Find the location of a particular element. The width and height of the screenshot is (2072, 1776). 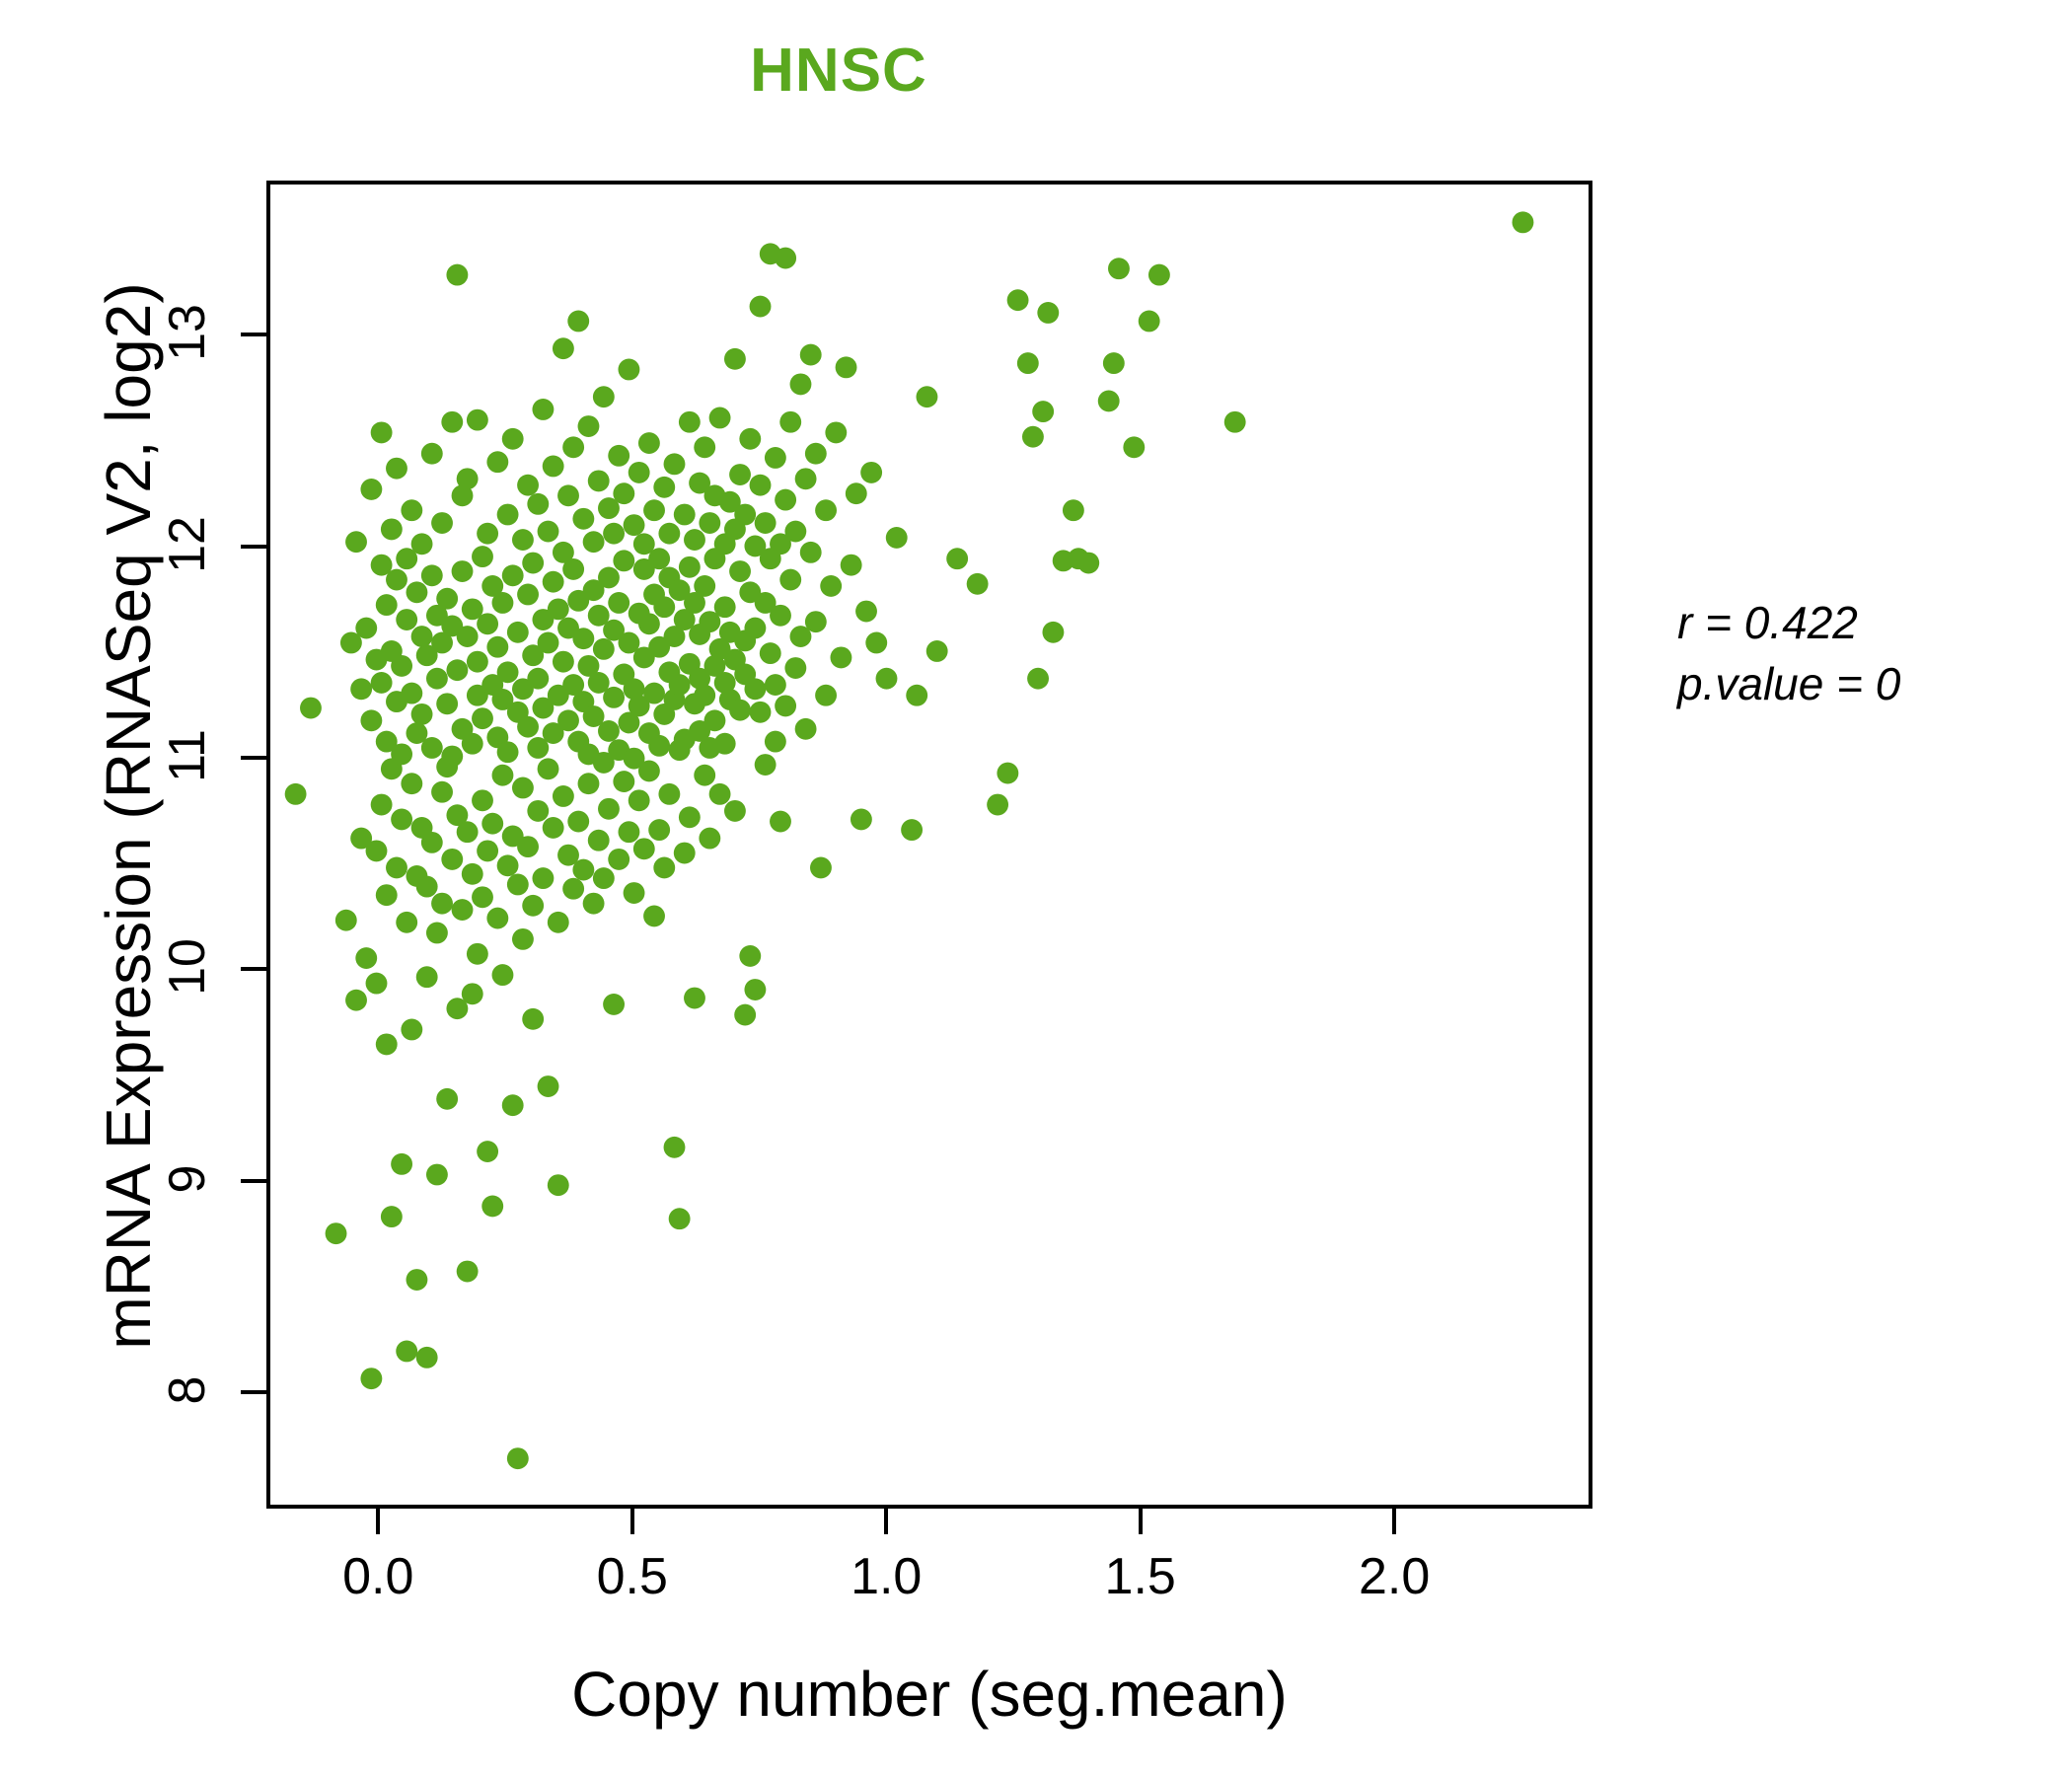

y-axis-label-container: mRNA Expression (RNASeq V2, log2) is located at coordinates (128, 816).